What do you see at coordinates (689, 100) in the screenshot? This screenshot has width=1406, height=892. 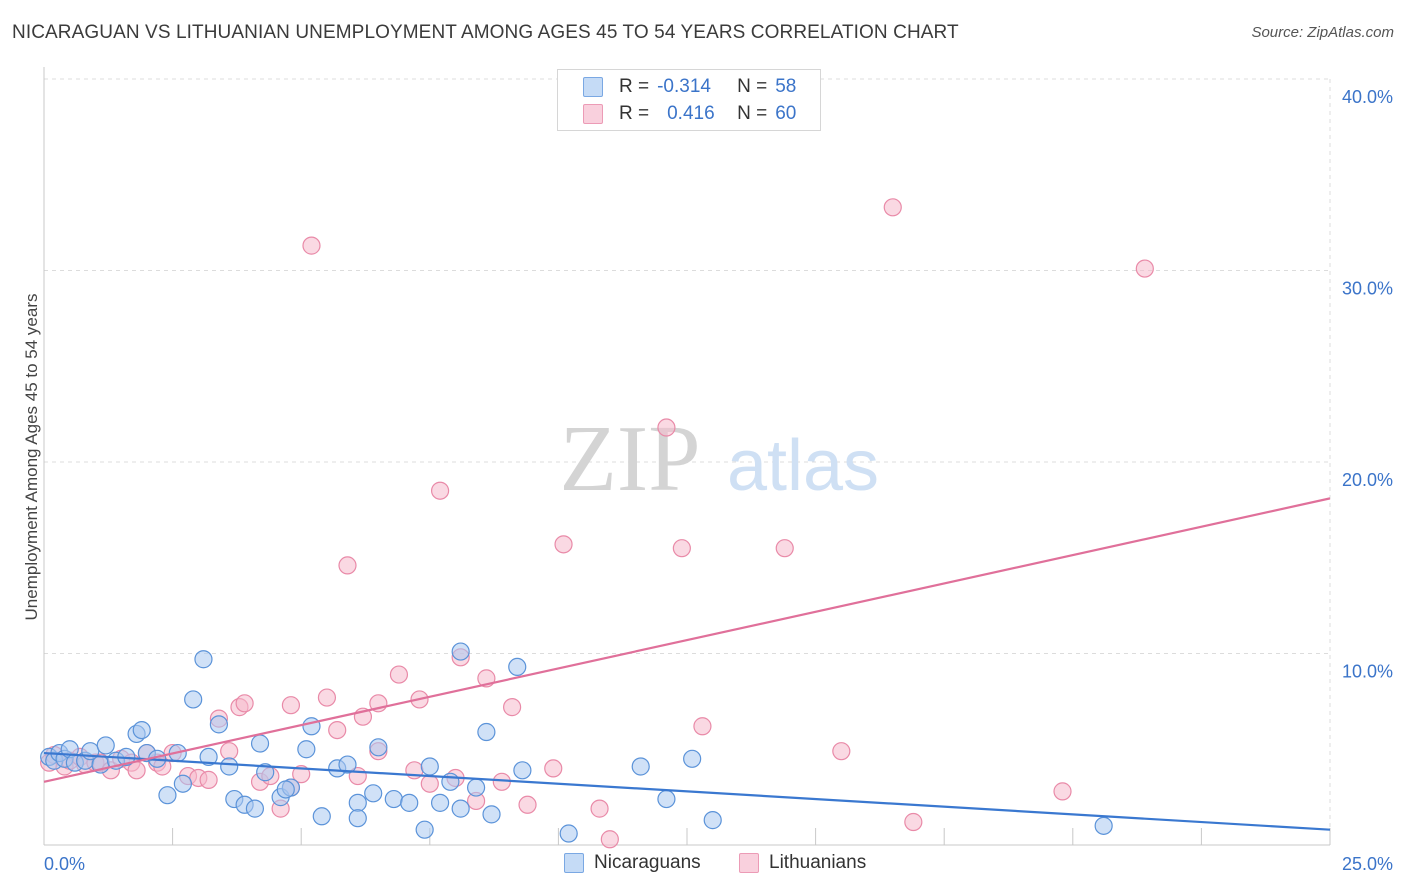 I see `stats-legend: R = -0.314 N = 58 R = 0.416 N = 60` at bounding box center [689, 100].